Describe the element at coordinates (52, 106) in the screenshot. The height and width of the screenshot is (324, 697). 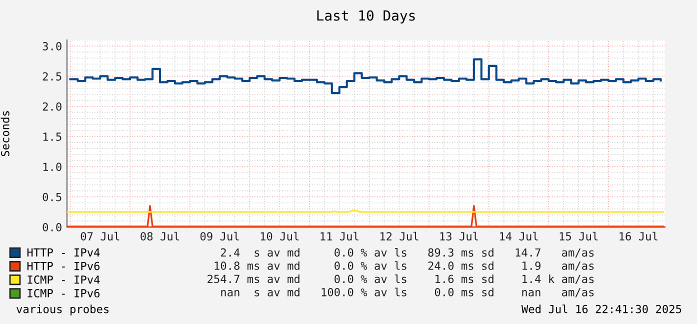
I see `y-tick-label: 2.0` at that location.